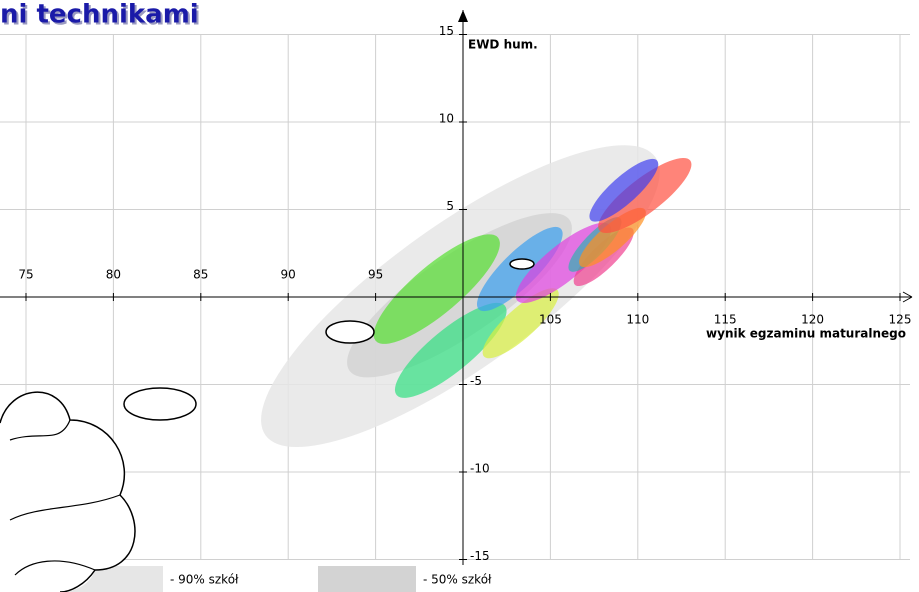 Image resolution: width=919 pixels, height=592 pixels. I want to click on x-tick-label: 110, so click(637, 320).